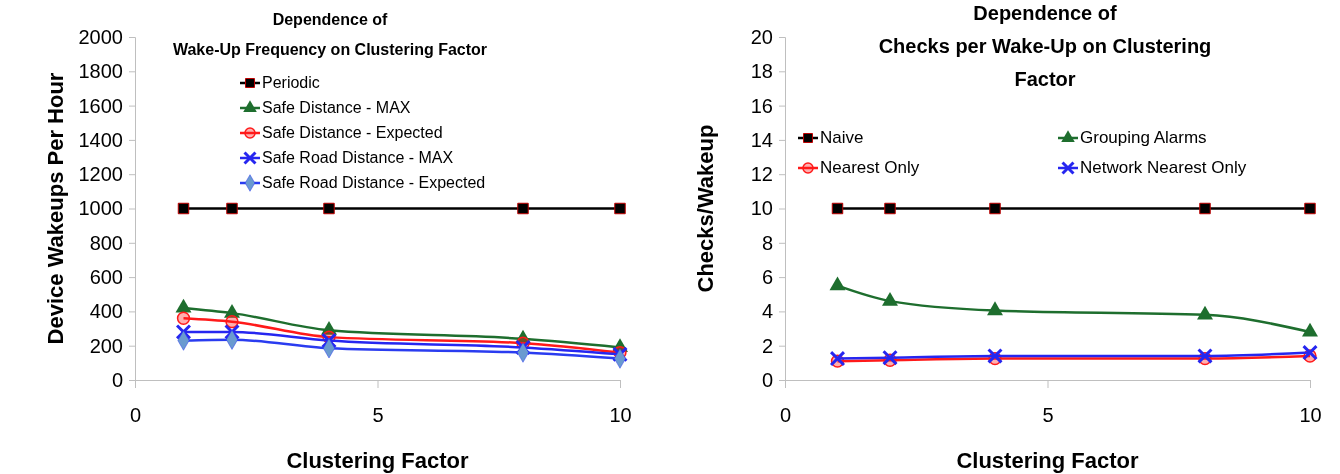  What do you see at coordinates (767, 311) in the screenshot?
I see `y-tick-label: 4` at bounding box center [767, 311].